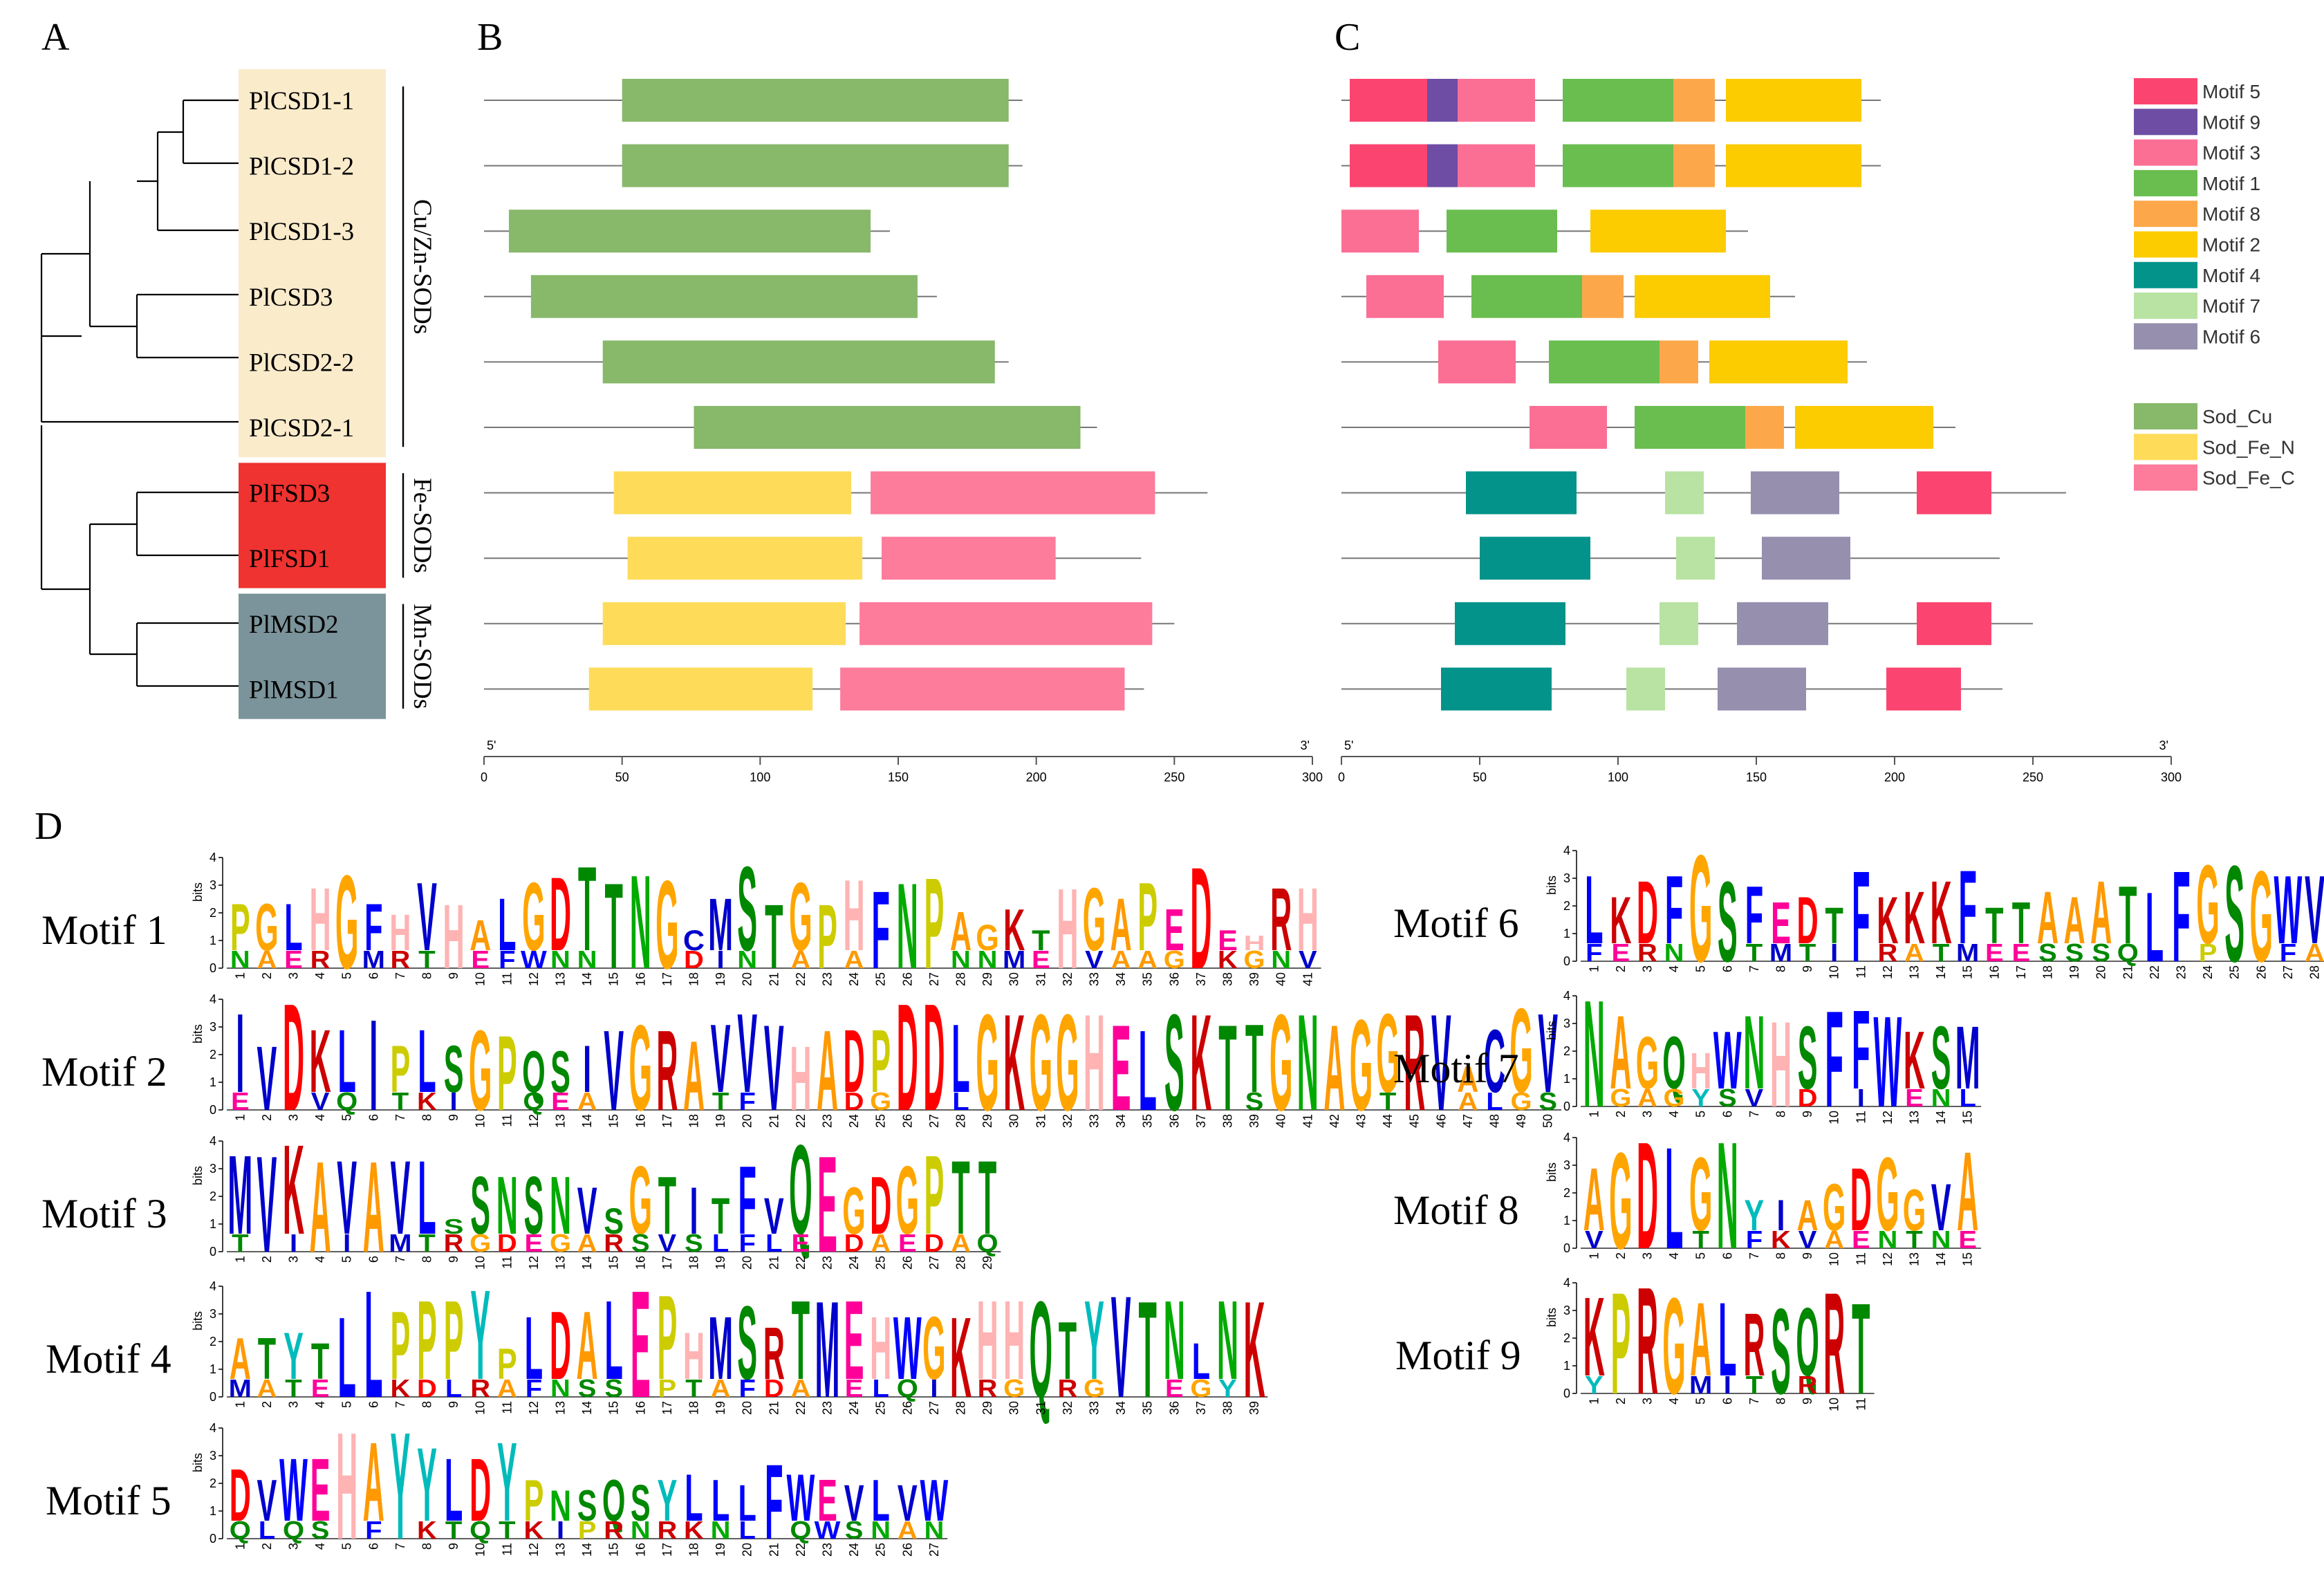  I want to click on logo-residue: H, so click(800, 1078).